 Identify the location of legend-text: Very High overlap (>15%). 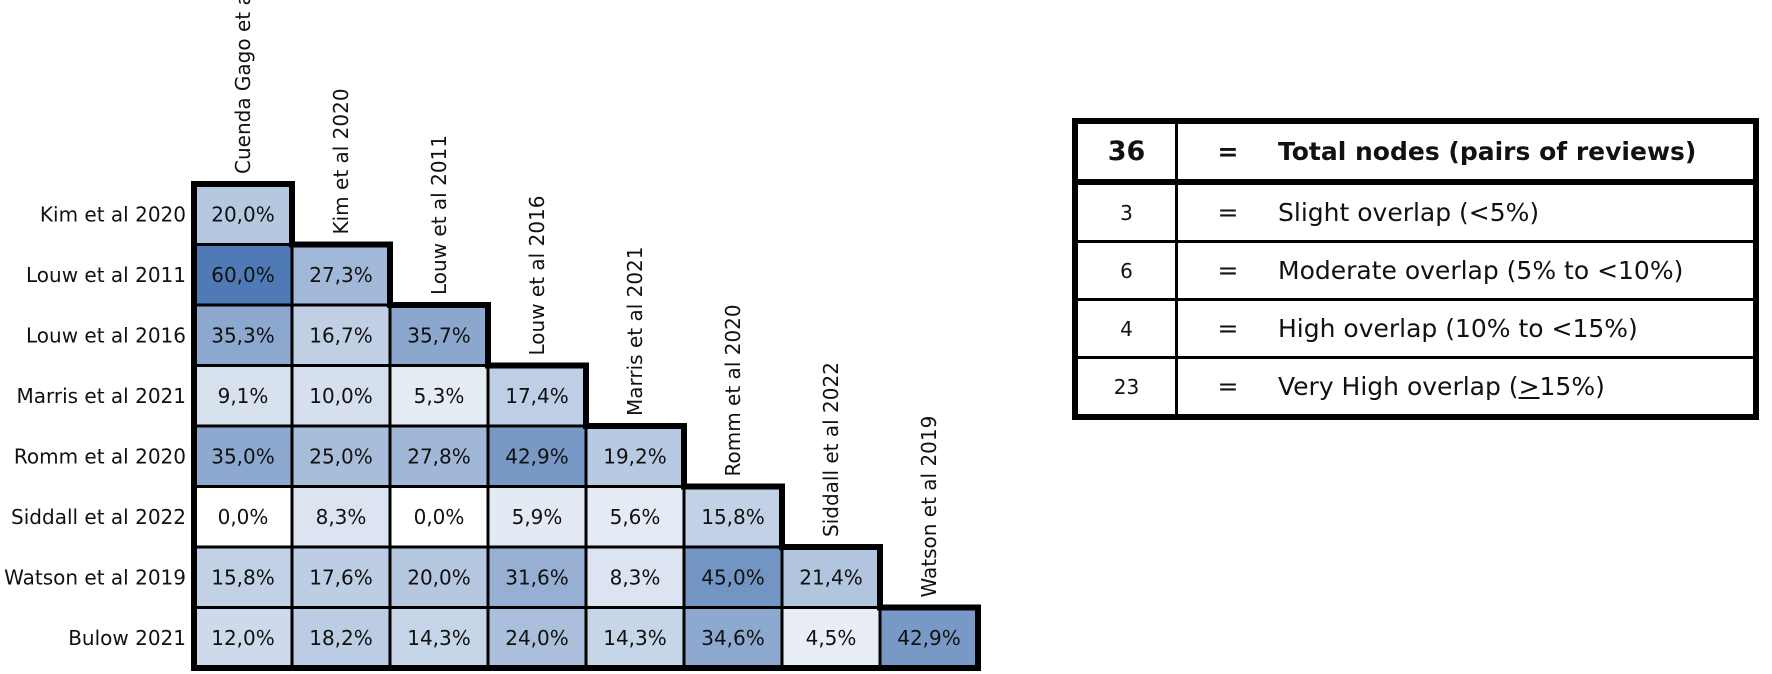
(1441, 386).